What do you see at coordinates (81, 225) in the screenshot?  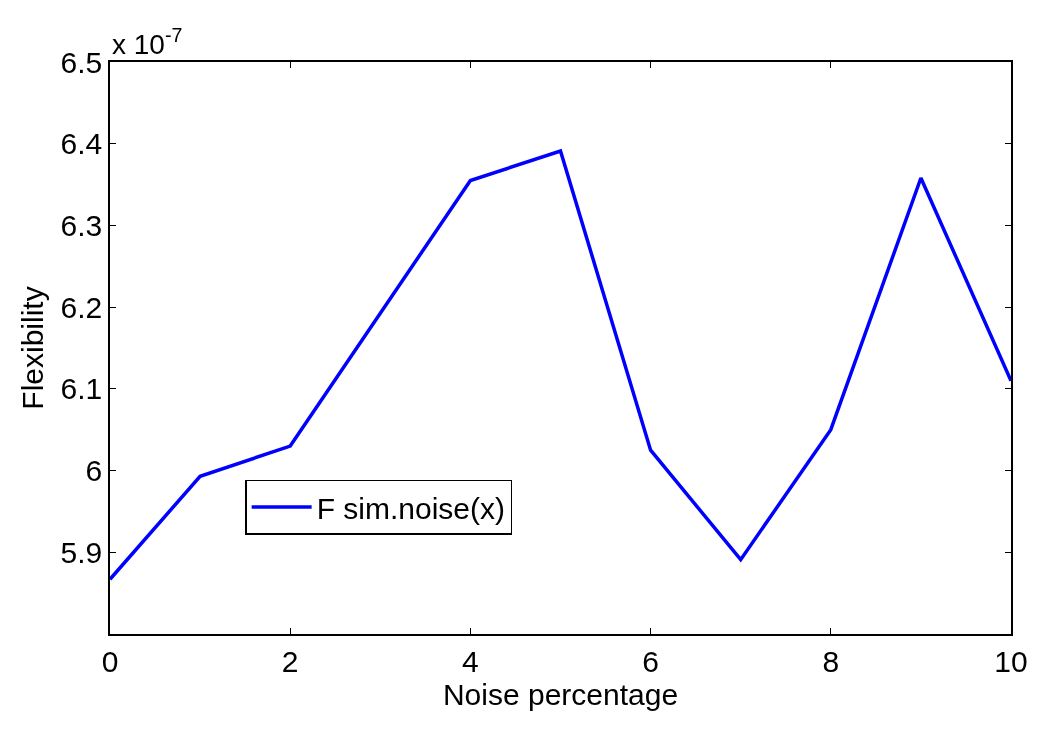 I see `y-tick-label: 6.3` at bounding box center [81, 225].